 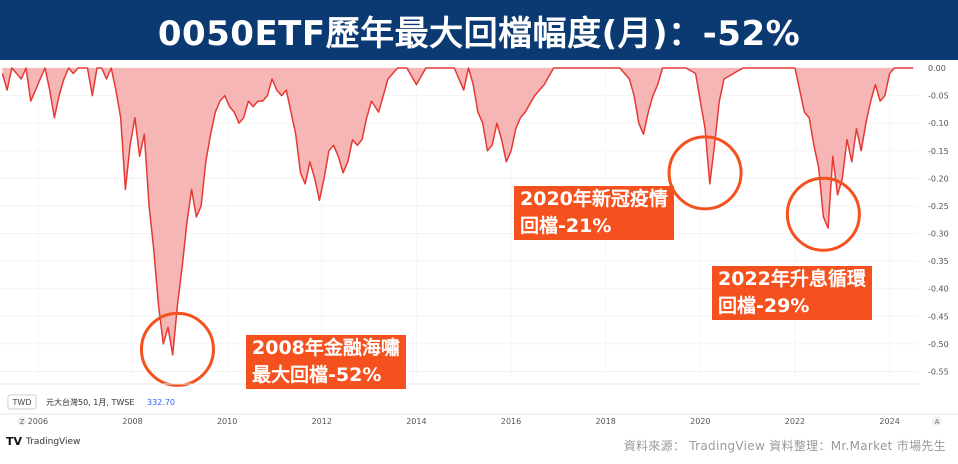 What do you see at coordinates (566, 226) in the screenshot?
I see `callout-2020-line2: 回檔-21%` at bounding box center [566, 226].